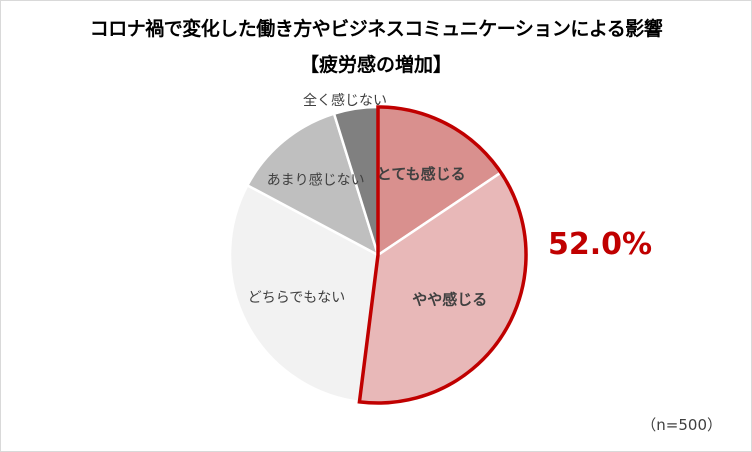 The width and height of the screenshot is (752, 452). What do you see at coordinates (421, 174) in the screenshot?
I see `slice-label-1: とても感じる` at bounding box center [421, 174].